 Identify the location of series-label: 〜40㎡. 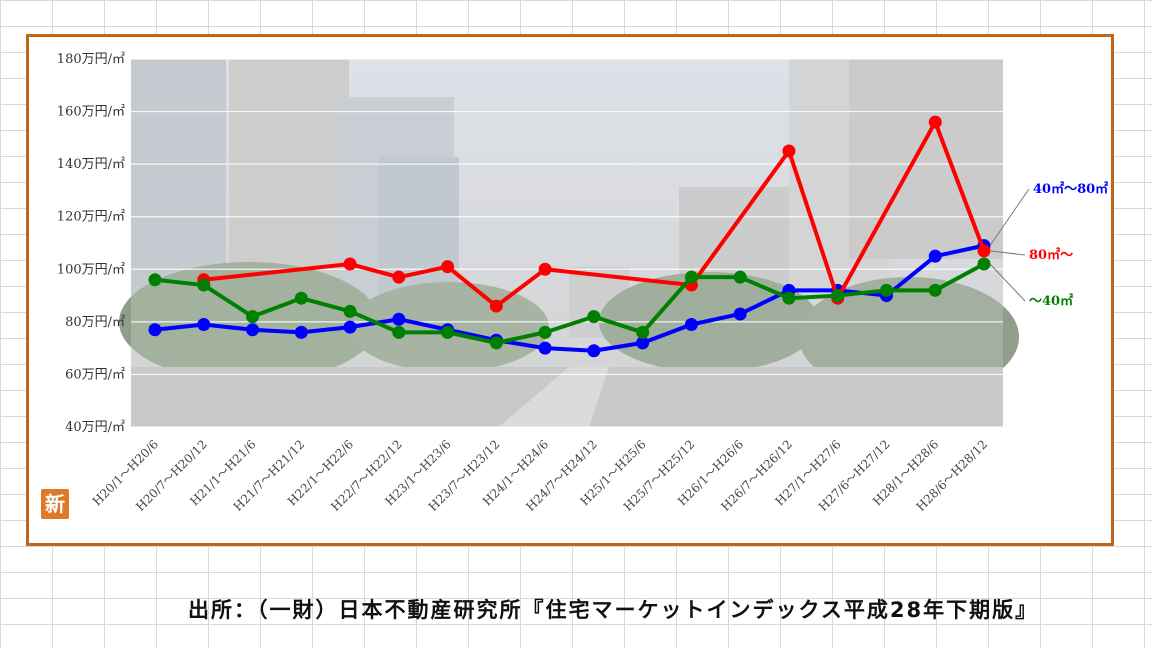
(1051, 301).